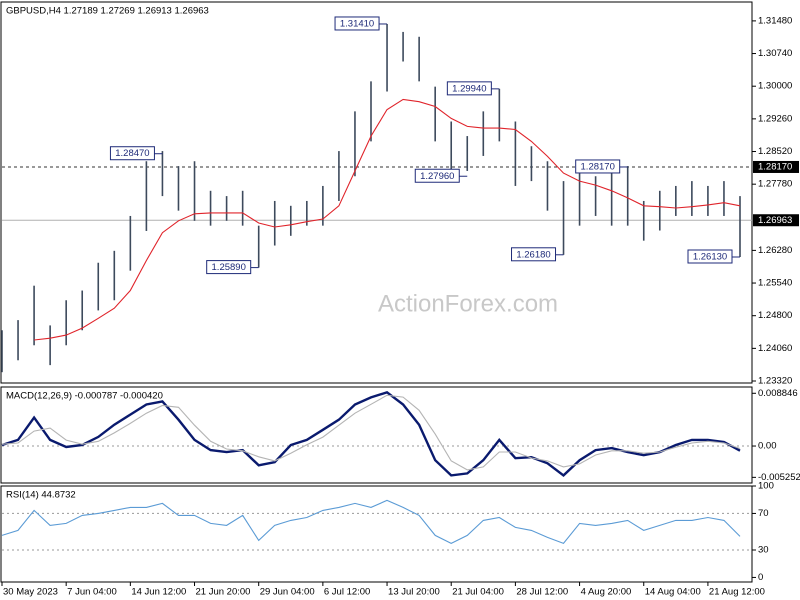  What do you see at coordinates (478, 592) in the screenshot?
I see `x-tick-label: 21 Jul 04:00` at bounding box center [478, 592].